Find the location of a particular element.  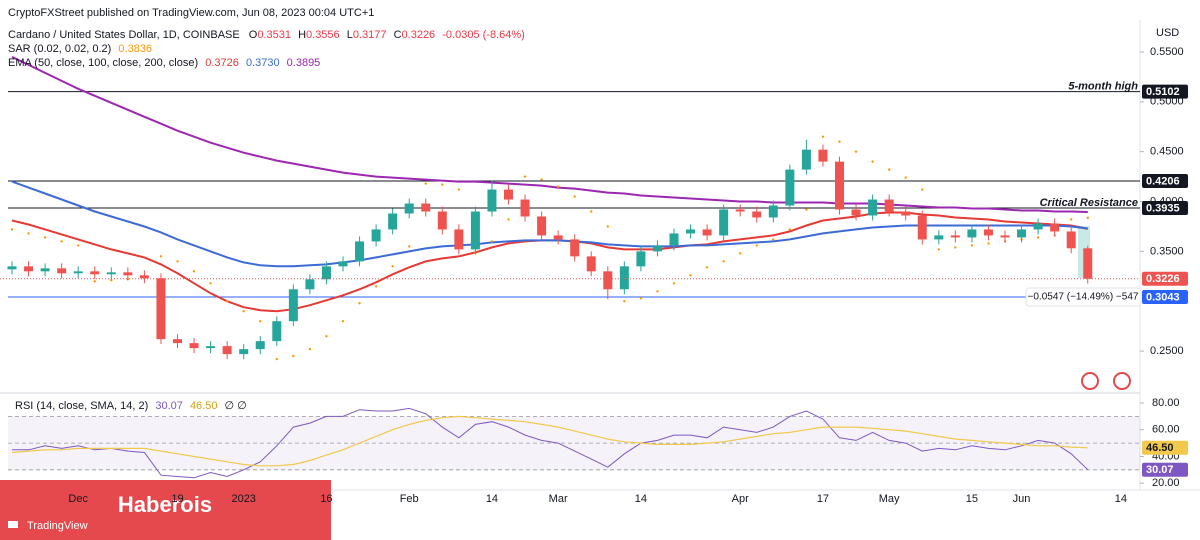

rsi-sma-value: 46.50 is located at coordinates (204, 406).